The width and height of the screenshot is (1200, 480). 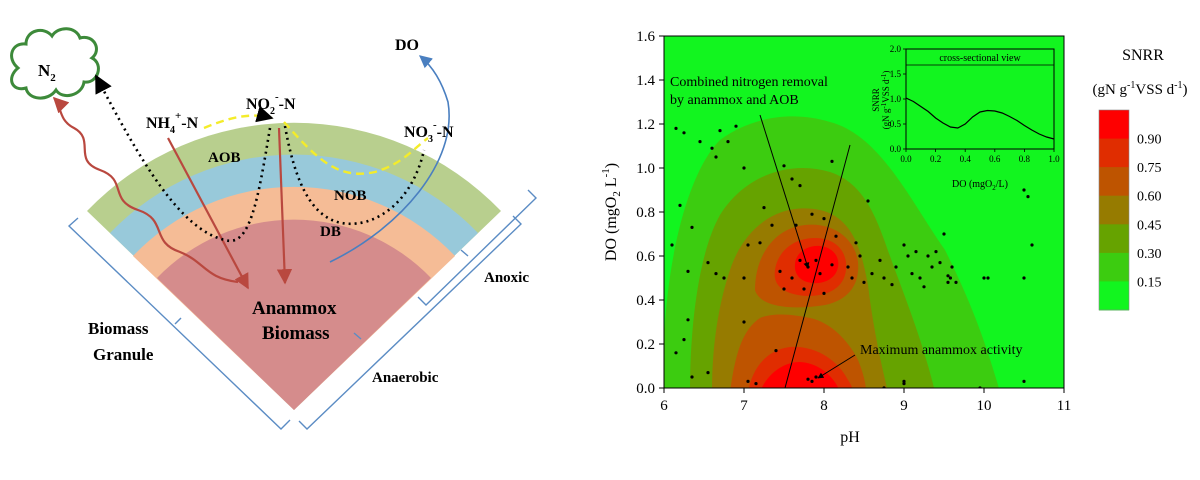 I want to click on colorbar-level-label: 0.30, so click(x=1149, y=254).